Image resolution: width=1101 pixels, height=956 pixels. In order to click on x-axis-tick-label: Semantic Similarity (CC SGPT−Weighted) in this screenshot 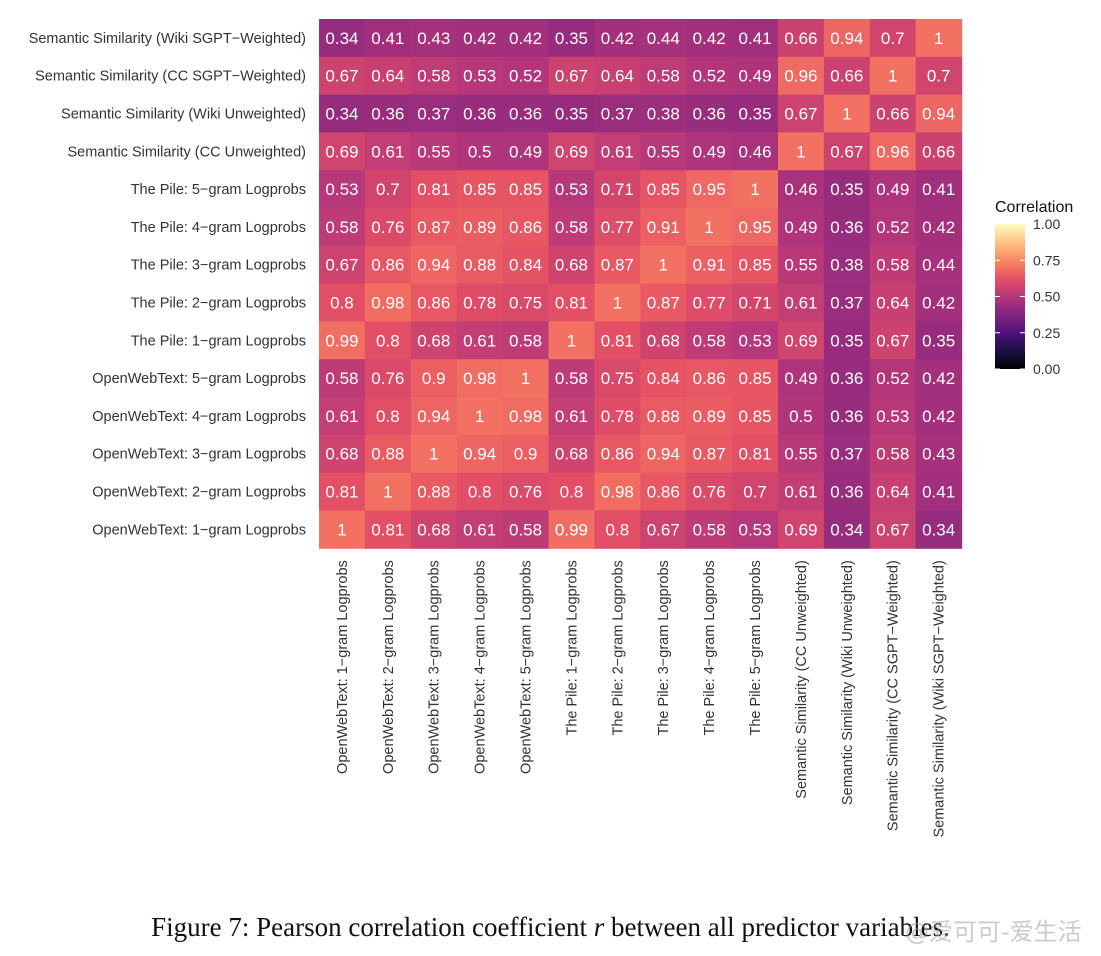, I will do `click(894, 695)`.